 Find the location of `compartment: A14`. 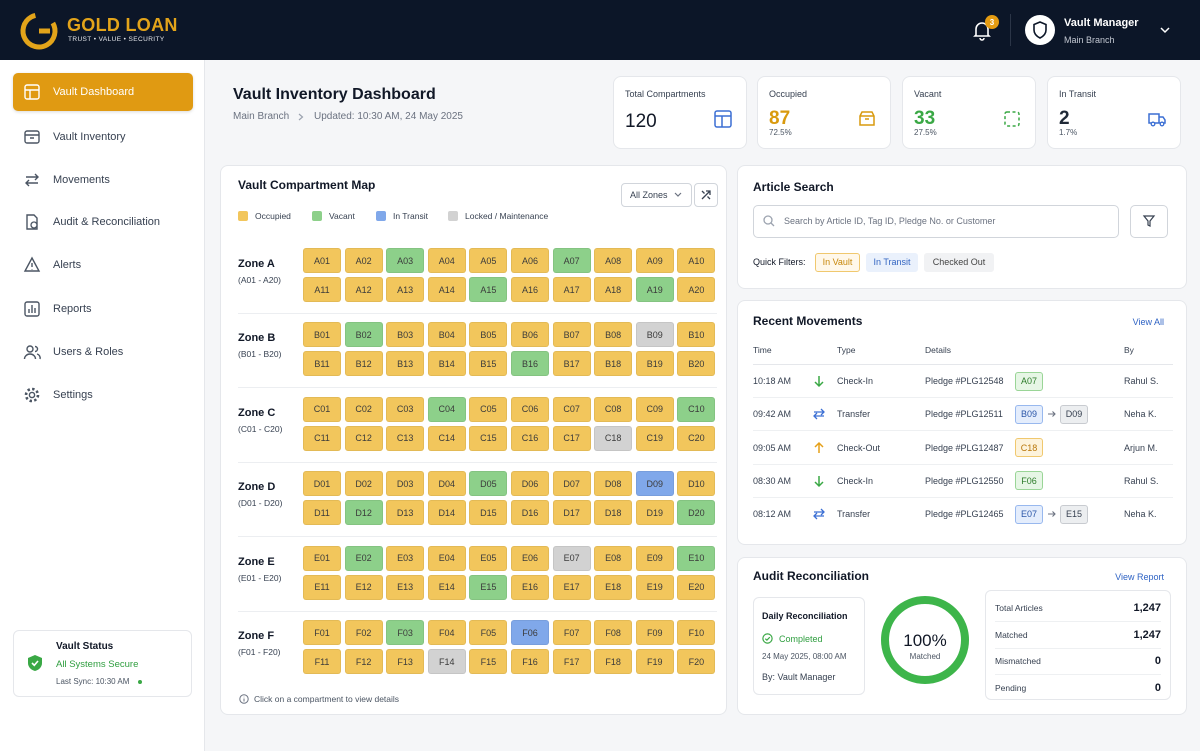

compartment: A14 is located at coordinates (446, 289).